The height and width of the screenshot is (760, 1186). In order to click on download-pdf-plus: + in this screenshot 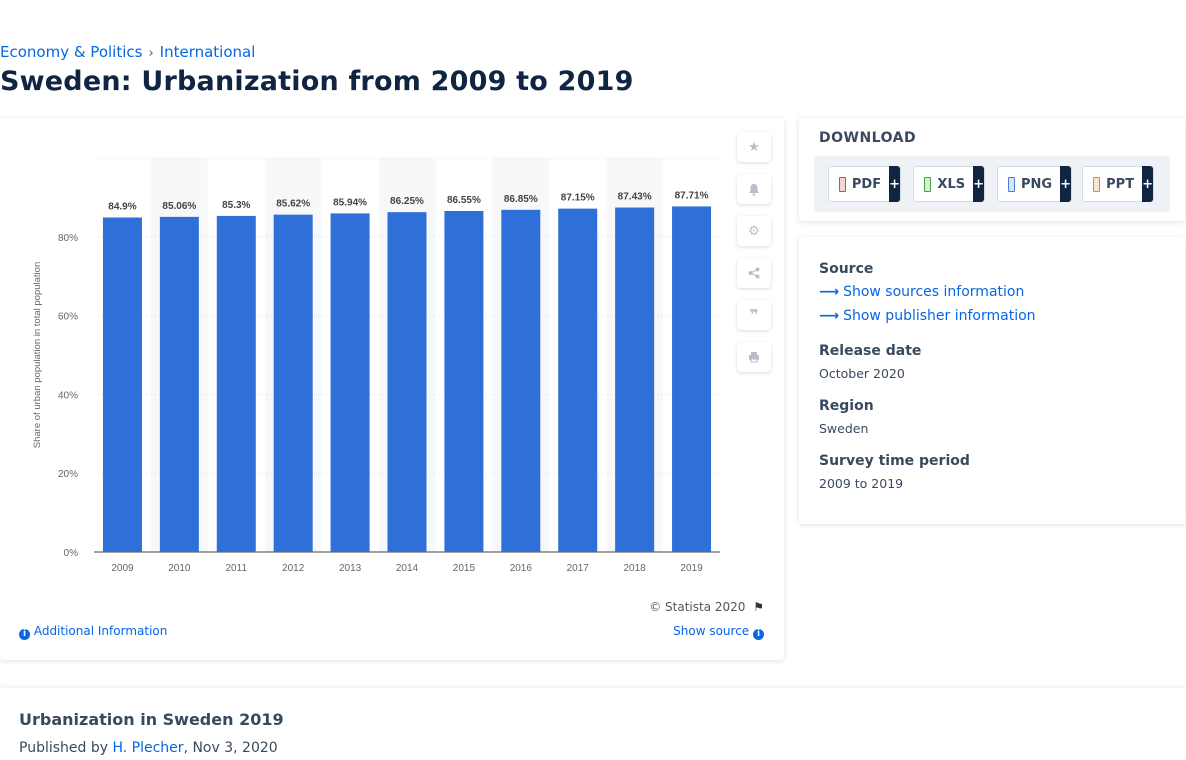, I will do `click(894, 184)`.